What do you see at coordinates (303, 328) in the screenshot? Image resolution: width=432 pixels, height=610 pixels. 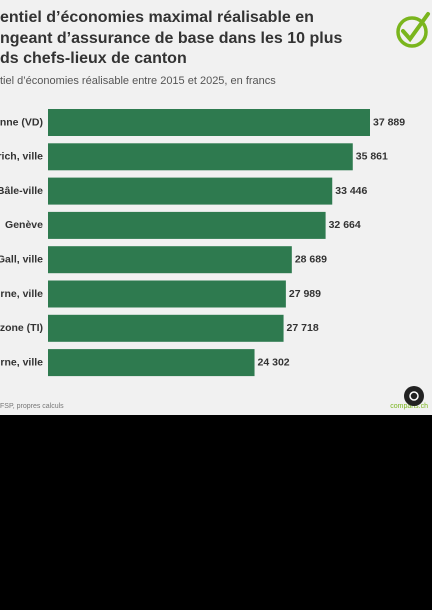 I see `value-label: 27 718` at bounding box center [303, 328].